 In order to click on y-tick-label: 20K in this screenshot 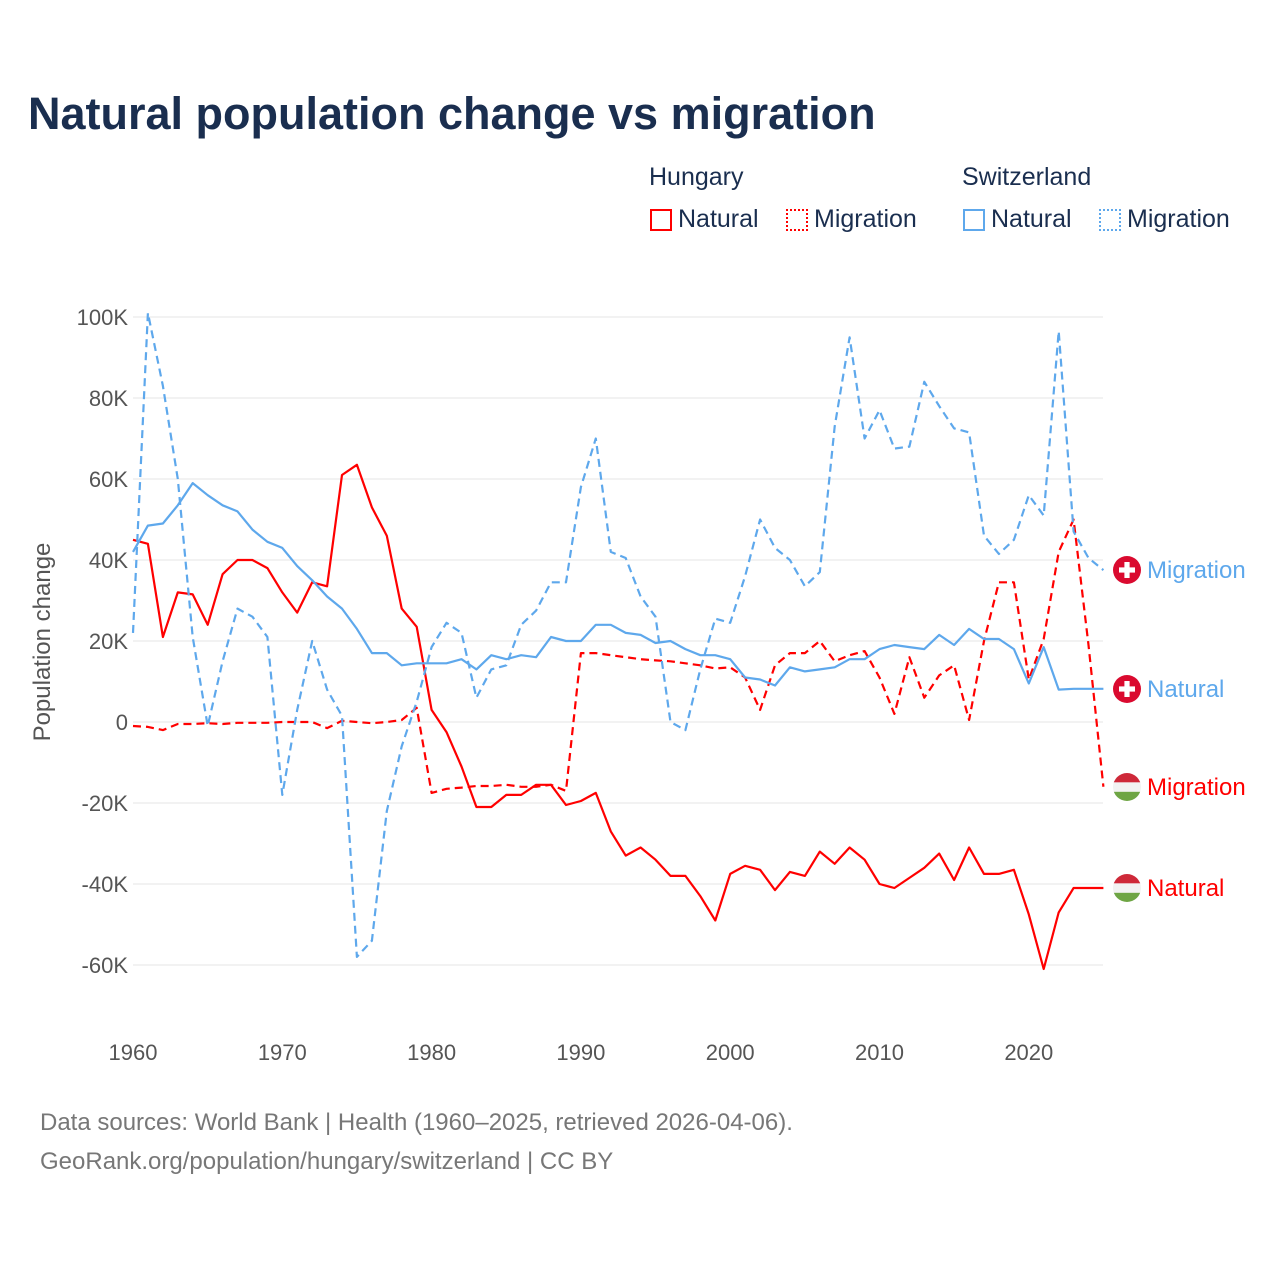, I will do `click(108, 641)`.